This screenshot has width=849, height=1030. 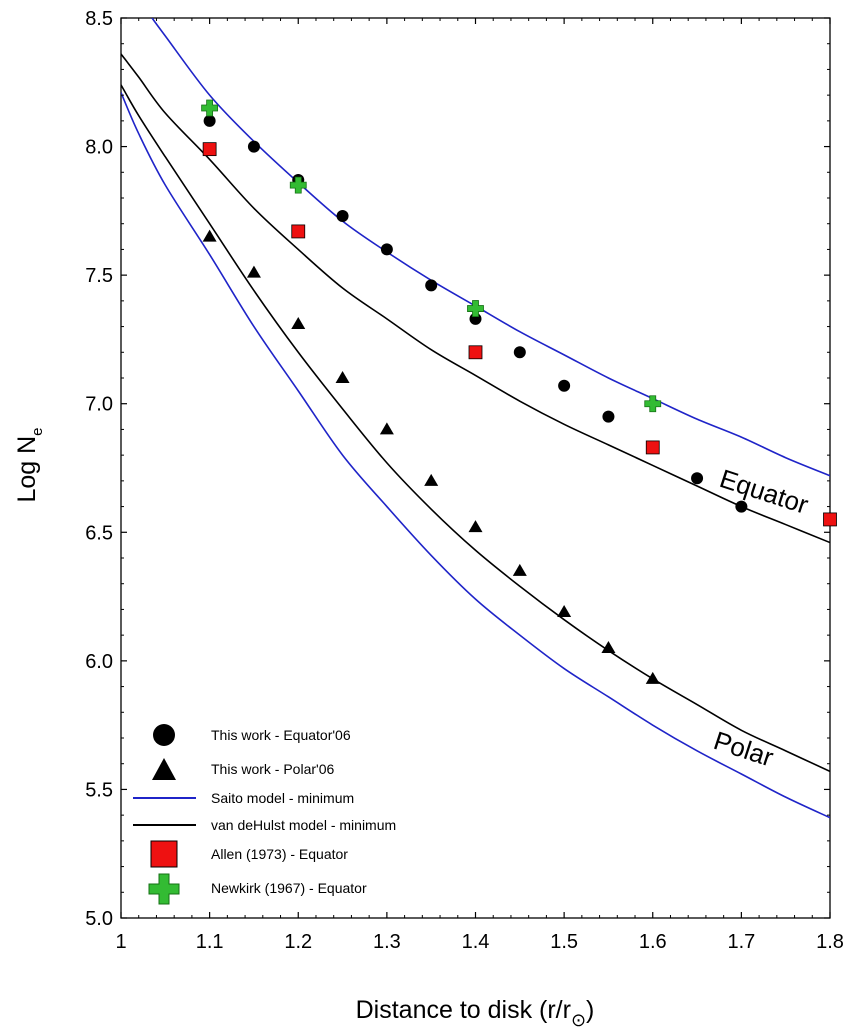 What do you see at coordinates (164, 889) in the screenshot?
I see `legend-plus-marker` at bounding box center [164, 889].